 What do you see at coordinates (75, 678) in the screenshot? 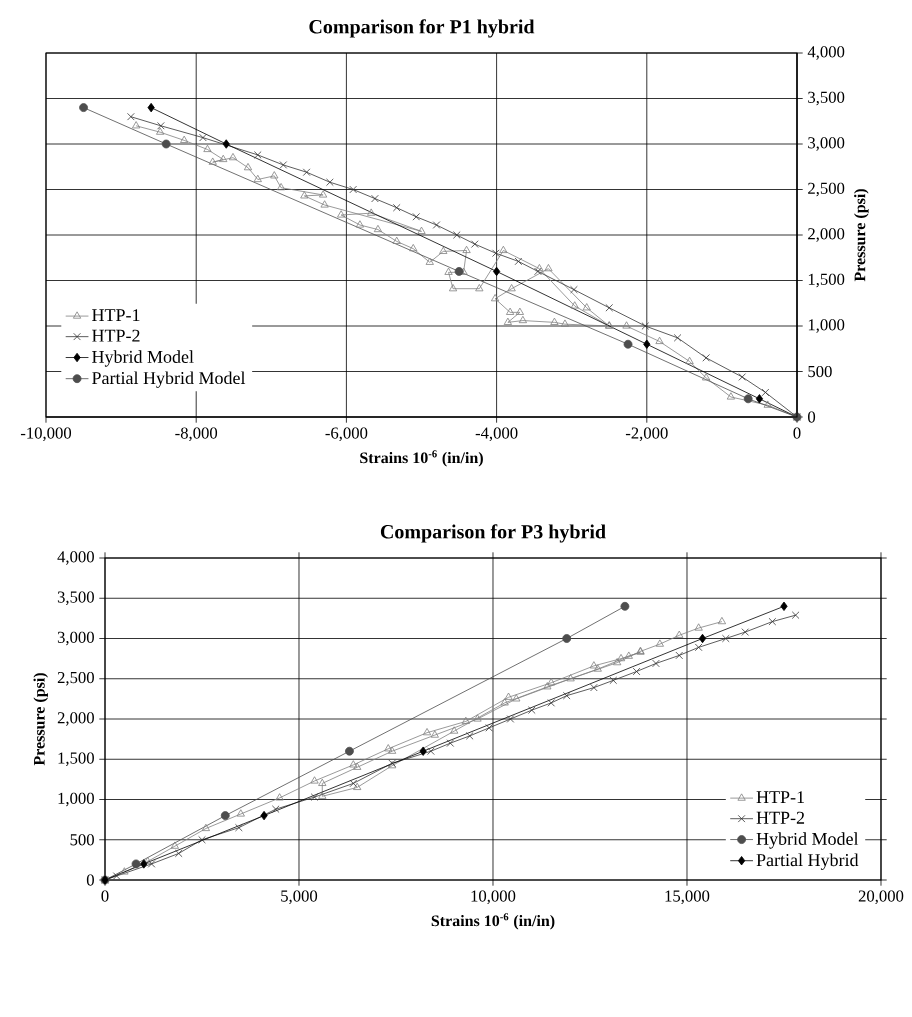
I see `y-tick-label: 2,500` at bounding box center [75, 678].